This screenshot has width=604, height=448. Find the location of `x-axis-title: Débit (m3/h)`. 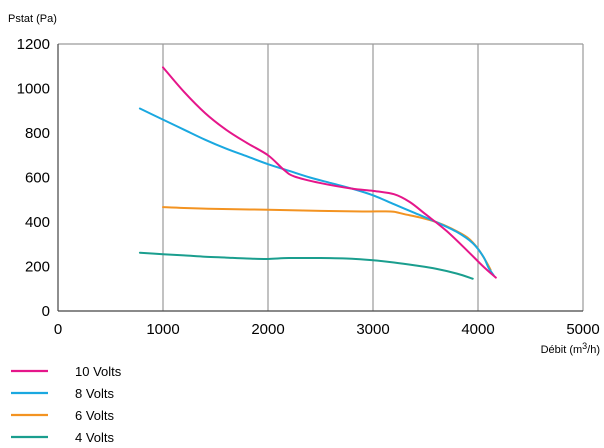

x-axis-title: Débit (m3/h) is located at coordinates (570, 348).